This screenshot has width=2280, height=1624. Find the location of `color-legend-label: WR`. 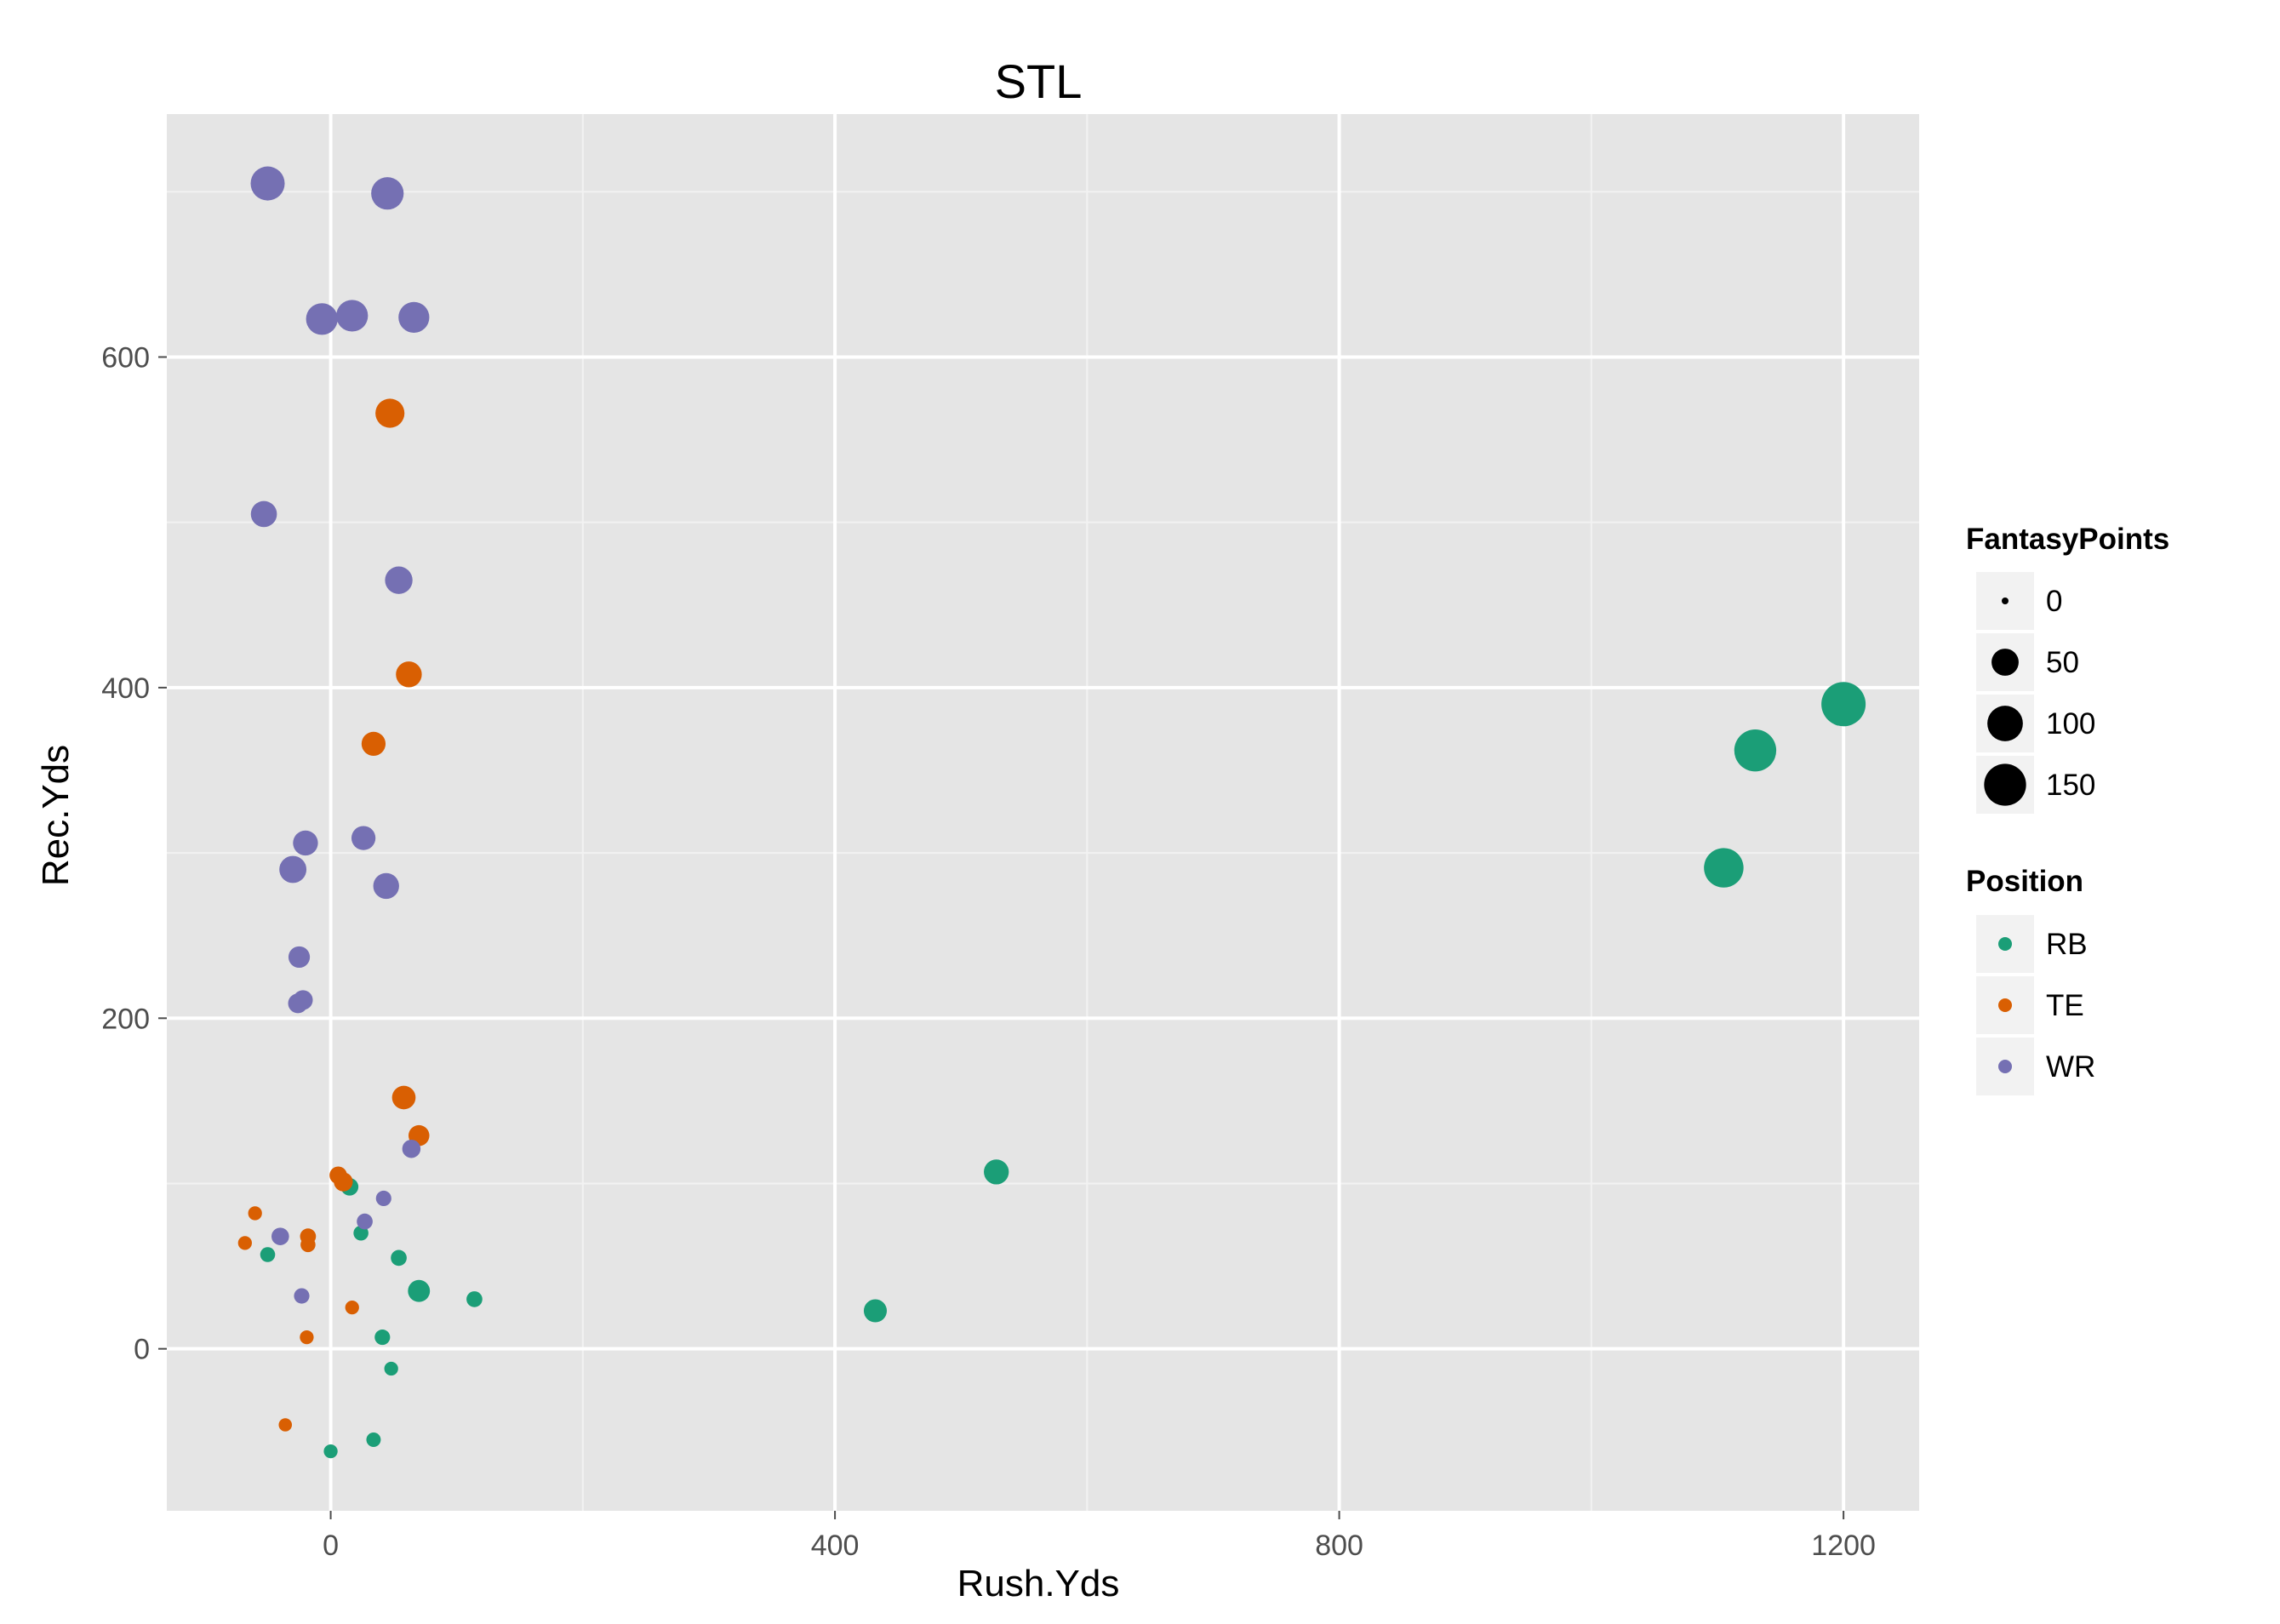

color-legend-label: WR is located at coordinates (2070, 1067).